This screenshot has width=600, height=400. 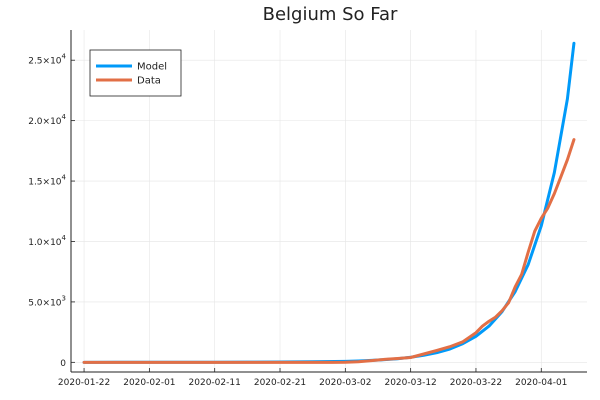 I want to click on y-tick-mantissa: 1.0×10, so click(x=45, y=243).